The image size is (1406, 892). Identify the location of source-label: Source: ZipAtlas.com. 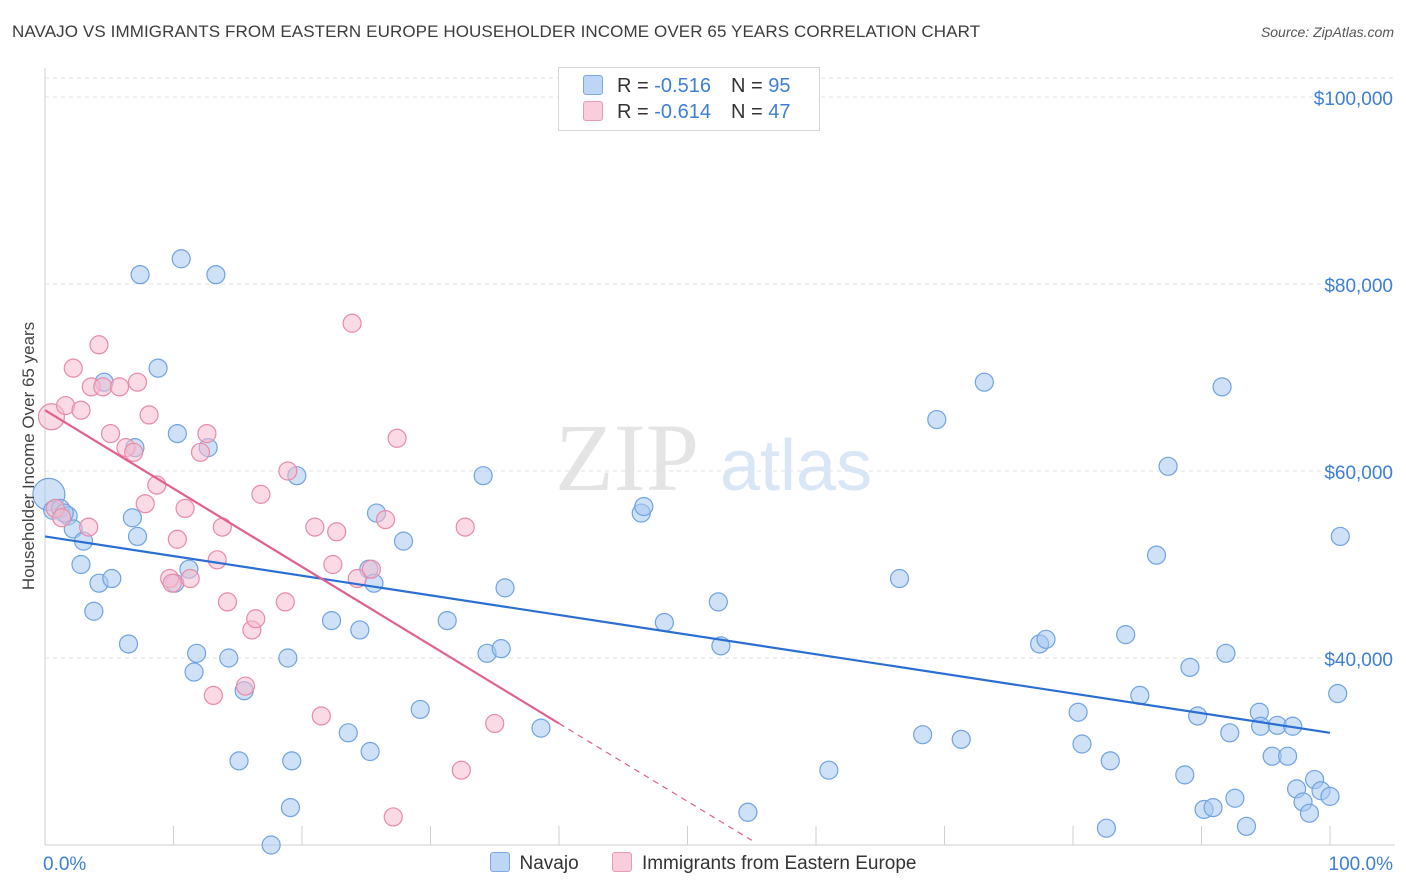
(1327, 32).